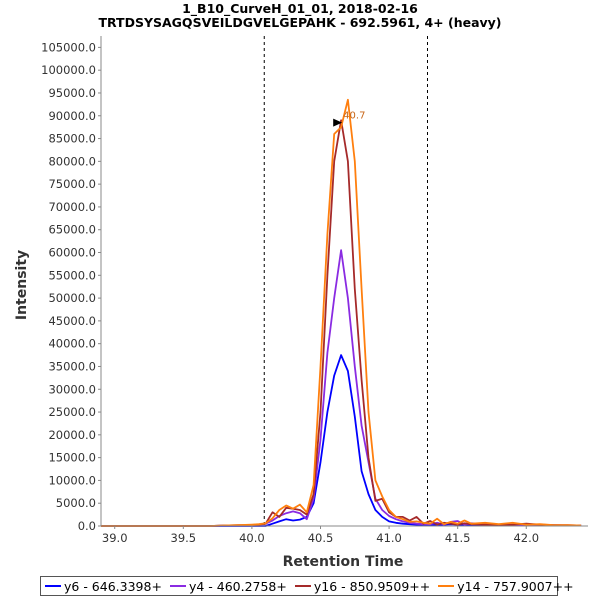 The width and height of the screenshot is (600, 600). What do you see at coordinates (300, 8) in the screenshot?
I see `chart-title: 1_B10_CurveH_01_01, 2018-02-16` at bounding box center [300, 8].